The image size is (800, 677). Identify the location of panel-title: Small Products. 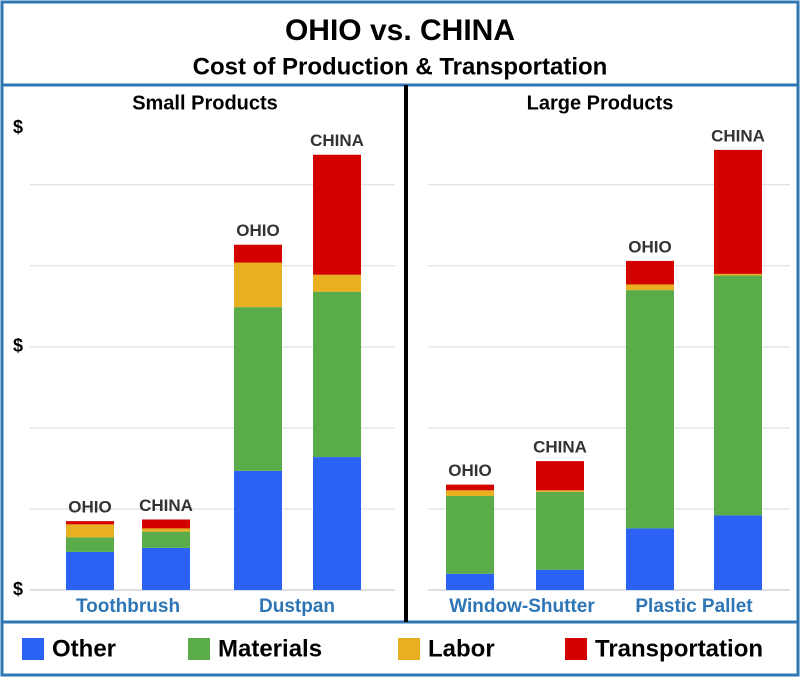
(205, 103).